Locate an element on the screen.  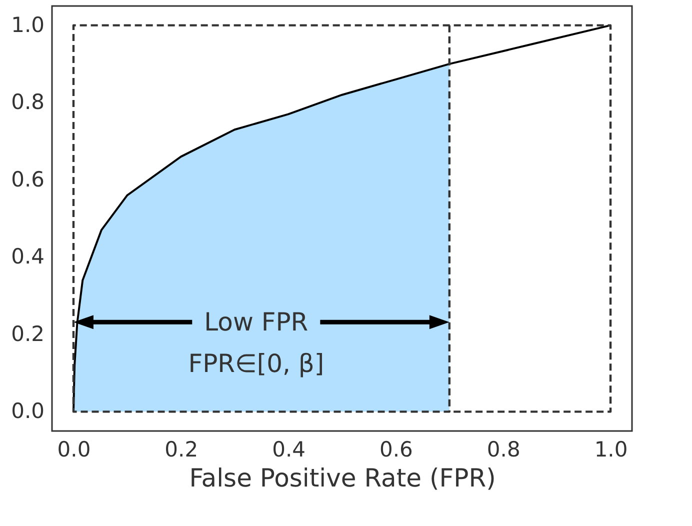
x-tick-label: 0.4 is located at coordinates (289, 450).